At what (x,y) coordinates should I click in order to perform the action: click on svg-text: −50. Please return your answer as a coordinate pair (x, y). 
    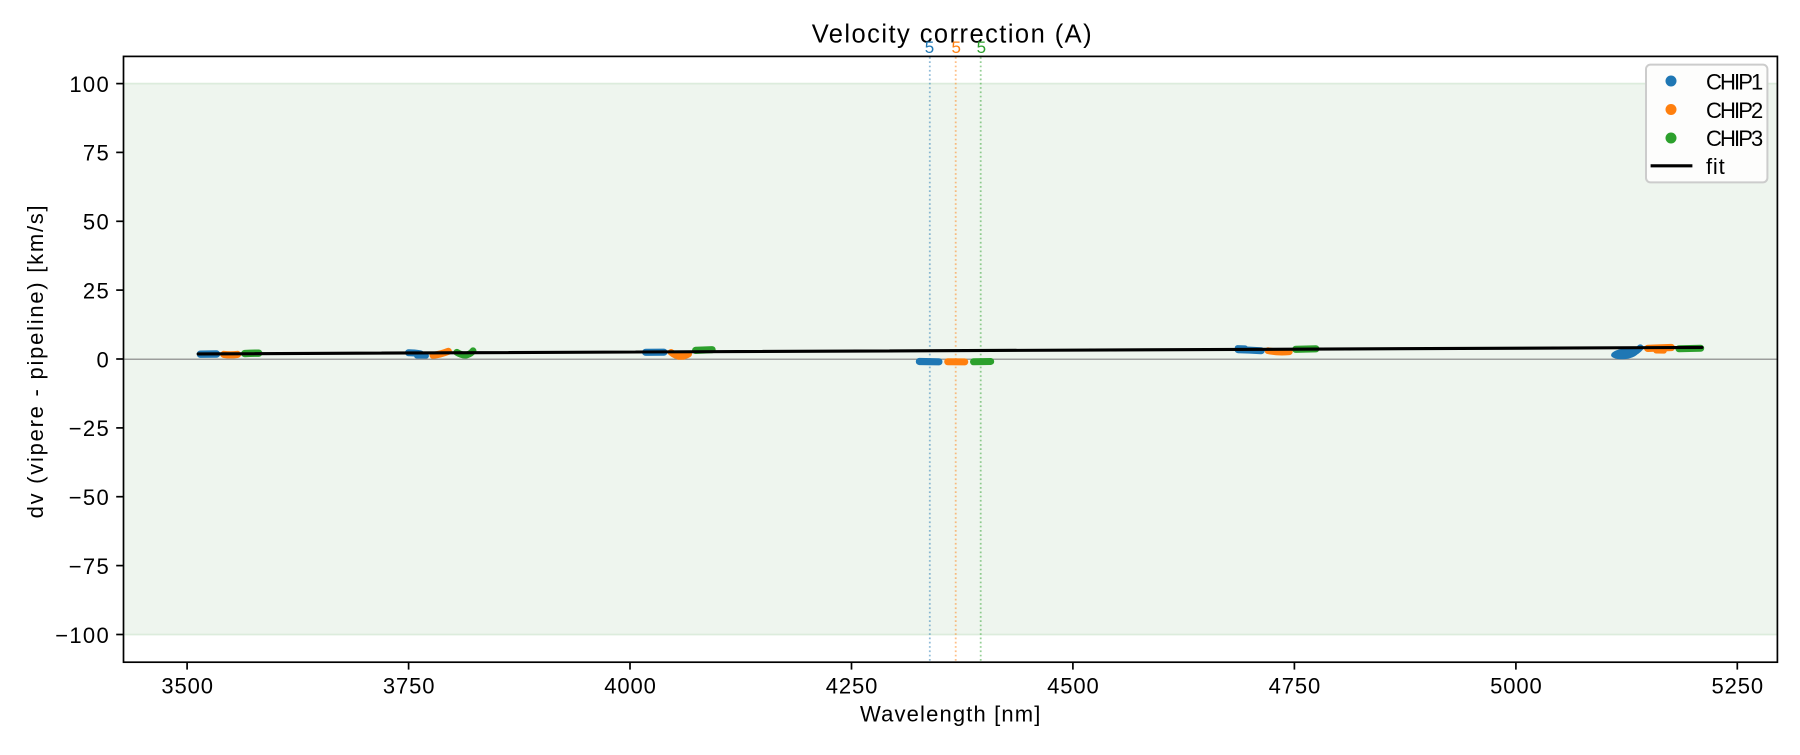
    Looking at the image, I should click on (89, 497).